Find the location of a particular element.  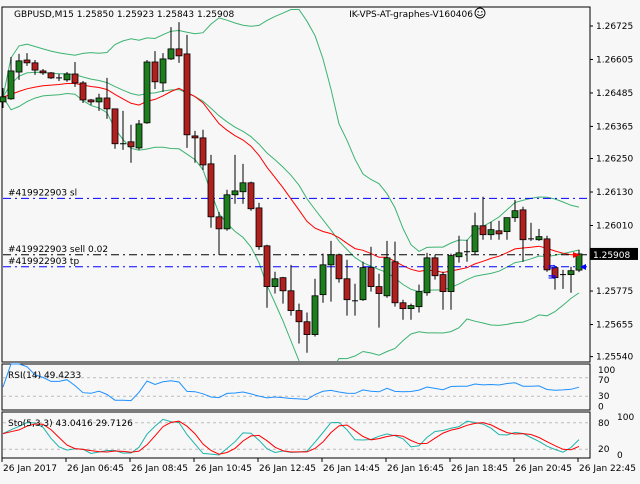

stochastic-level-label: 80 is located at coordinates (604, 424).